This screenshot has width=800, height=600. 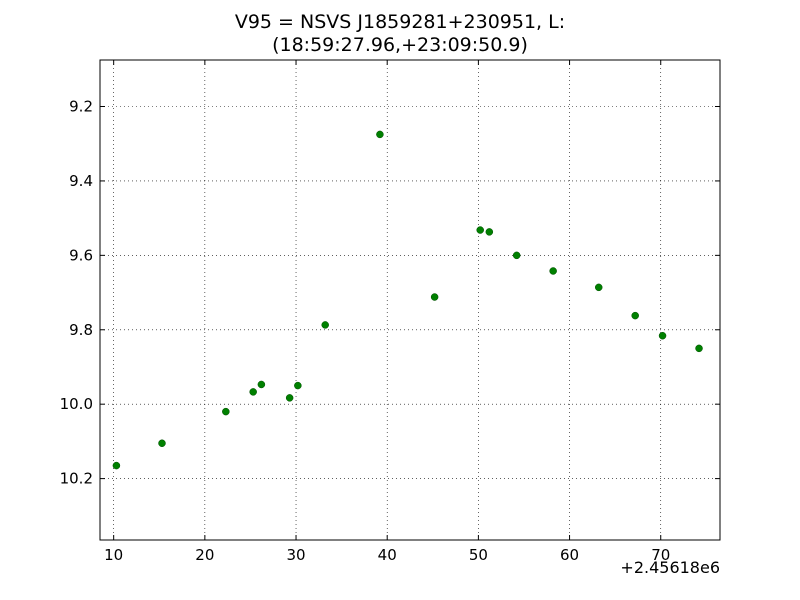 I want to click on y-tick-label: 9.6, so click(x=81, y=255).